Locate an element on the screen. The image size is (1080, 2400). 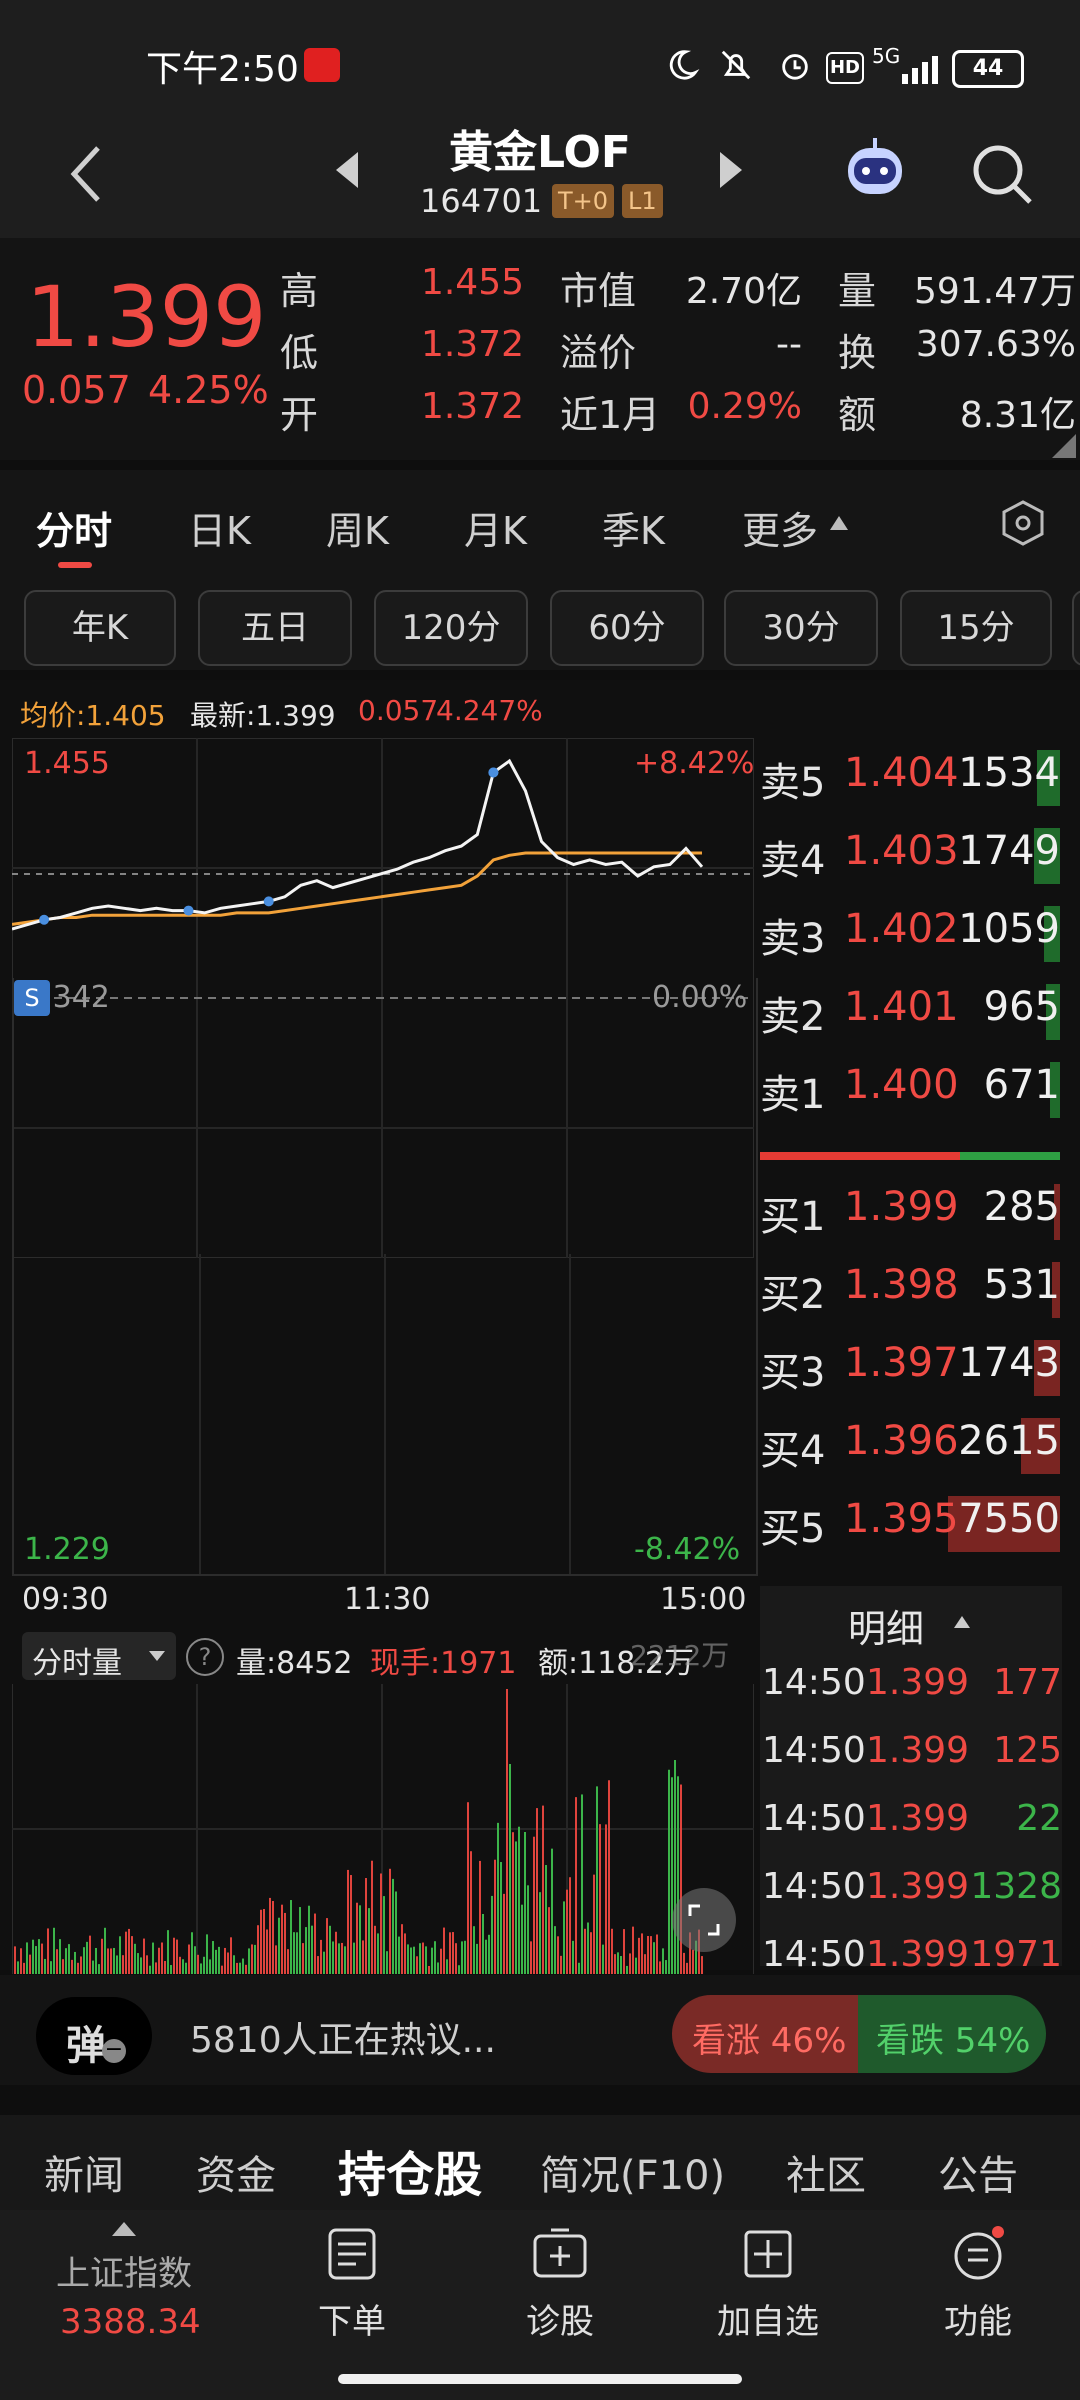
pill-30min: 30分 is located at coordinates (801, 628).